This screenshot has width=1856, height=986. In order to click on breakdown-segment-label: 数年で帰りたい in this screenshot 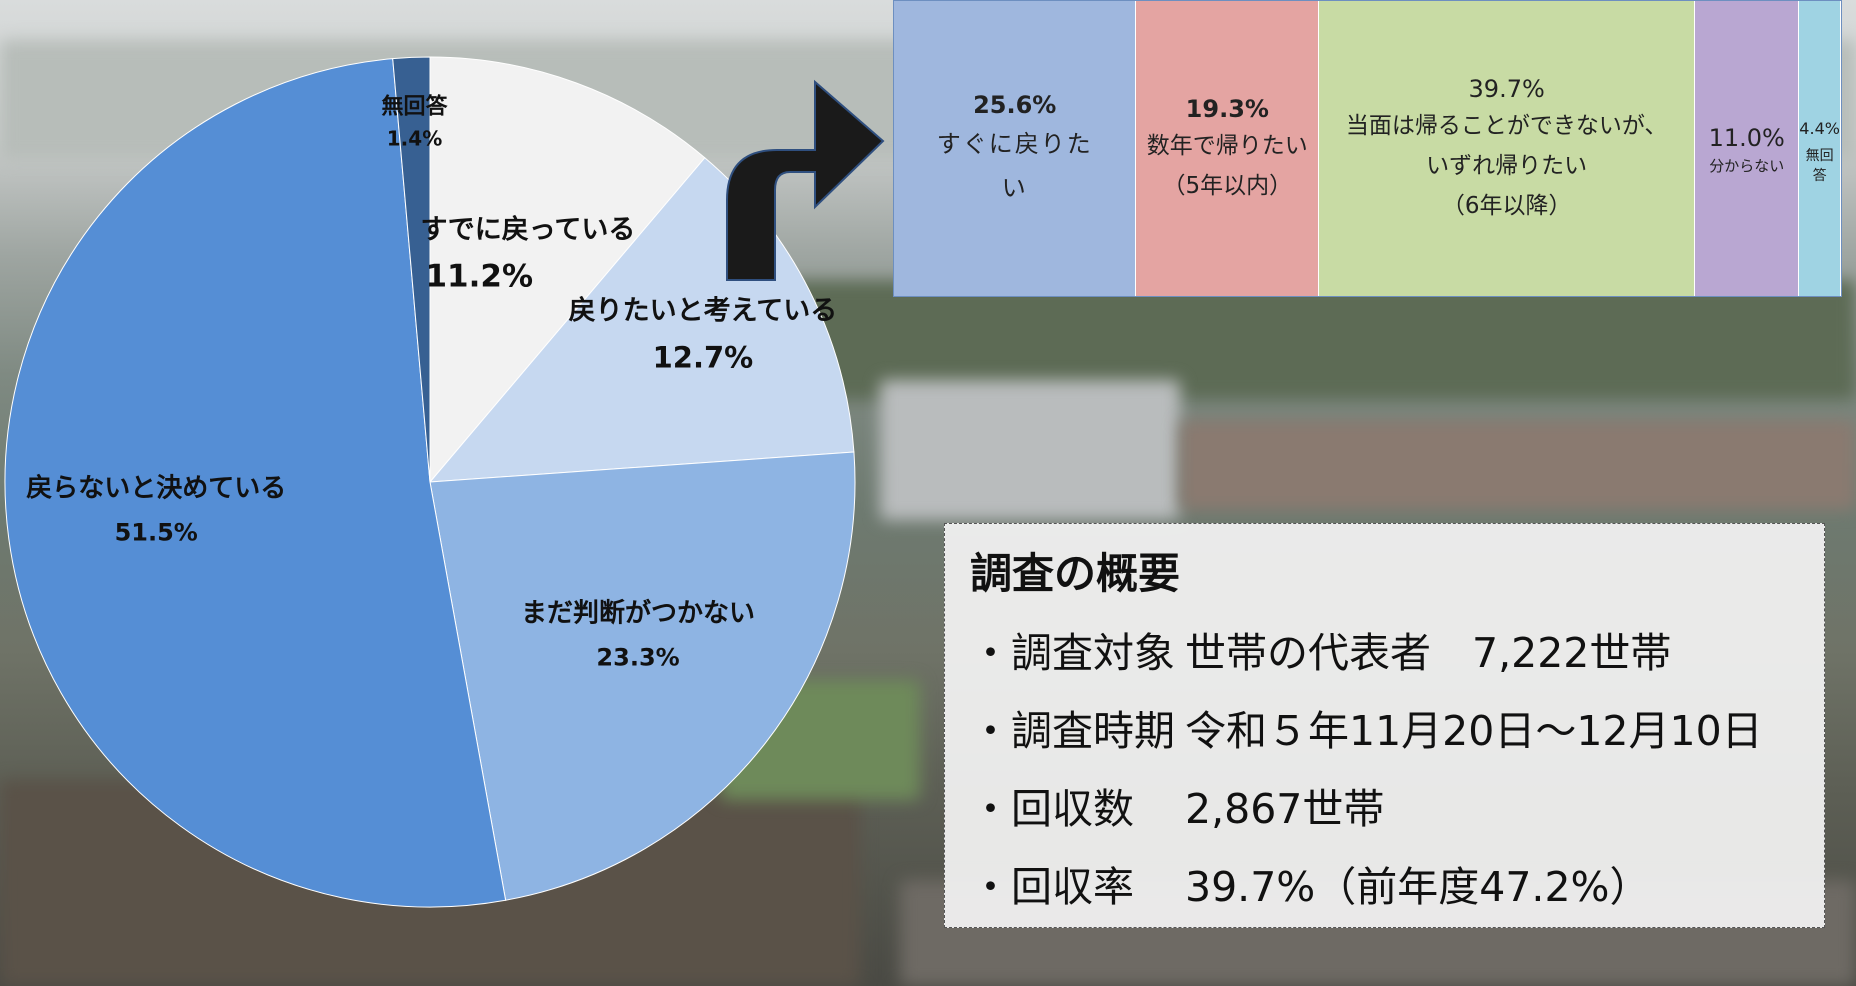, I will do `click(1227, 145)`.